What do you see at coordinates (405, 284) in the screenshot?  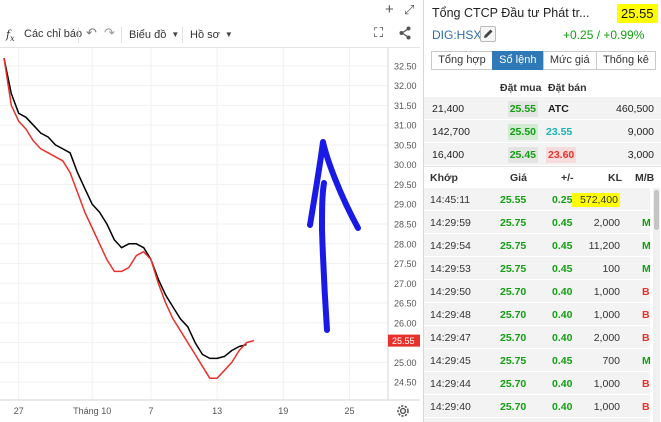 I see `y-tick-label: 27.00` at bounding box center [405, 284].